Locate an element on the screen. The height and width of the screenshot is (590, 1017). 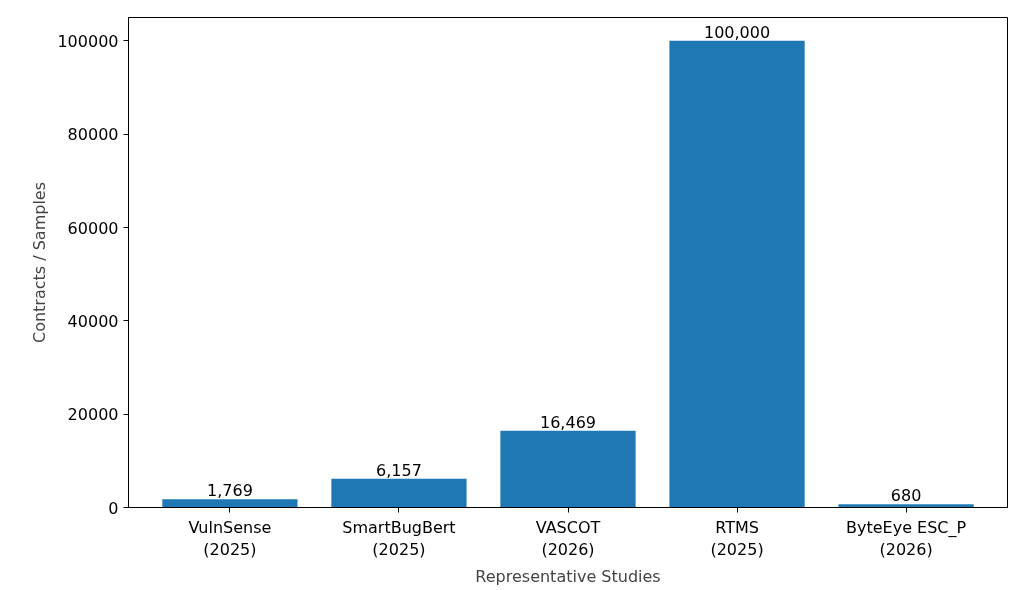
y-tick-label: 40000 is located at coordinates (93, 321).